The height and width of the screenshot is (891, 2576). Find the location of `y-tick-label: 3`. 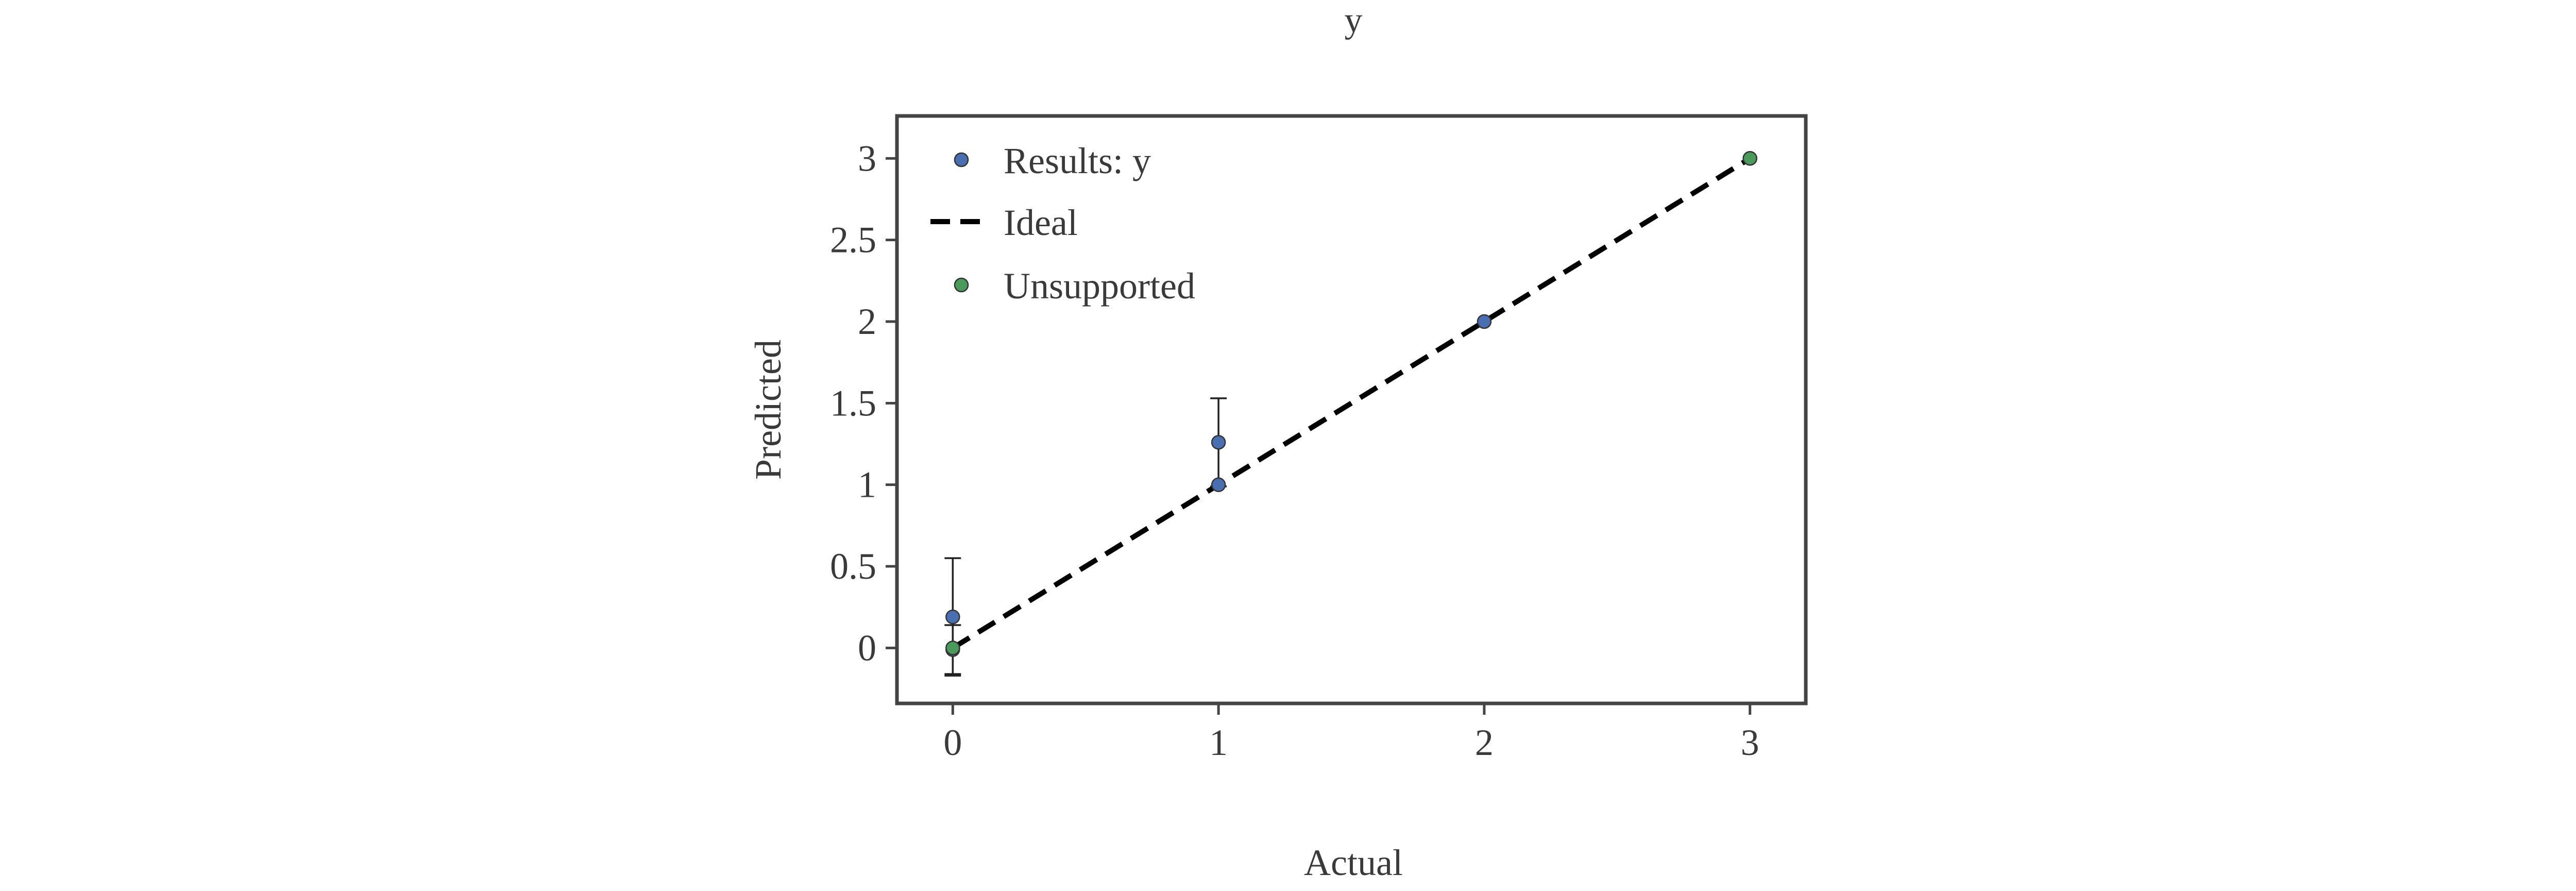

y-tick-label: 3 is located at coordinates (867, 158).